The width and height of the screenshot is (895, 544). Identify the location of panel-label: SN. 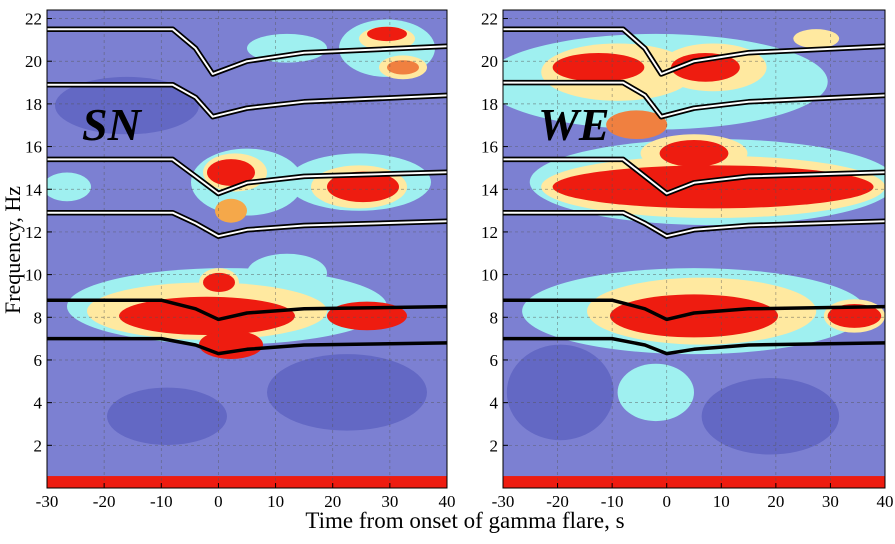
(112, 124).